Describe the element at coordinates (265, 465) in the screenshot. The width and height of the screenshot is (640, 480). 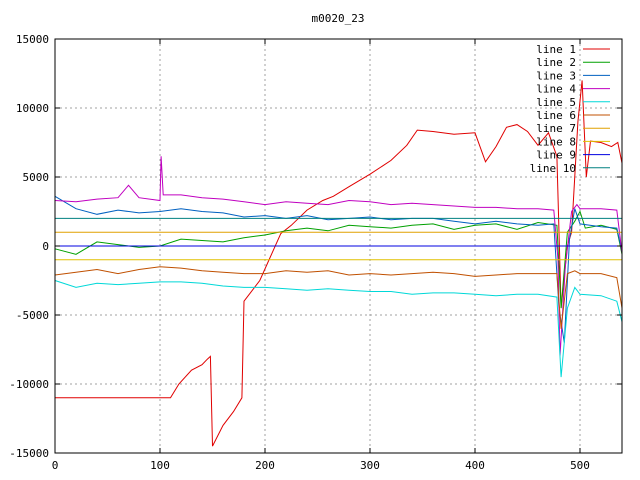
I see `x-tick-label: 200` at that location.